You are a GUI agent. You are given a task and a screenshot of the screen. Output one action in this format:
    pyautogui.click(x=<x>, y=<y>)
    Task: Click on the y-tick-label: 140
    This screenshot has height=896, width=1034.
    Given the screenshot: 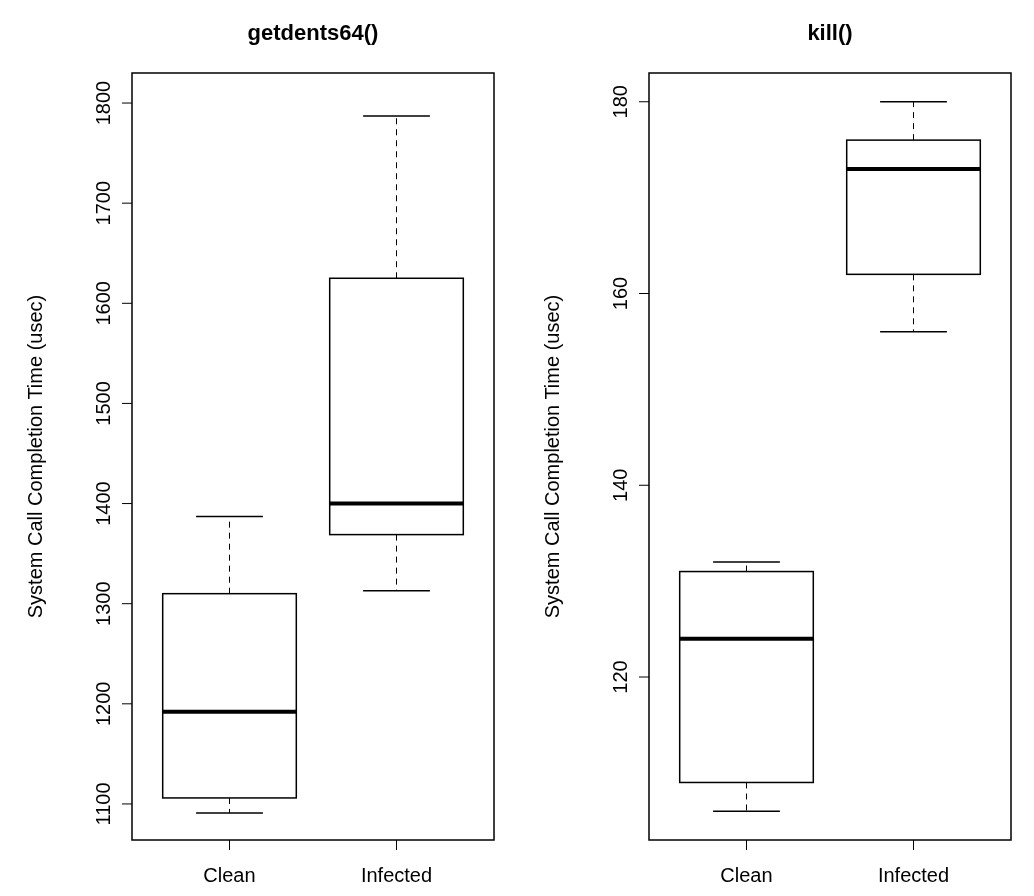 What is the action you would take?
    pyautogui.click(x=620, y=485)
    